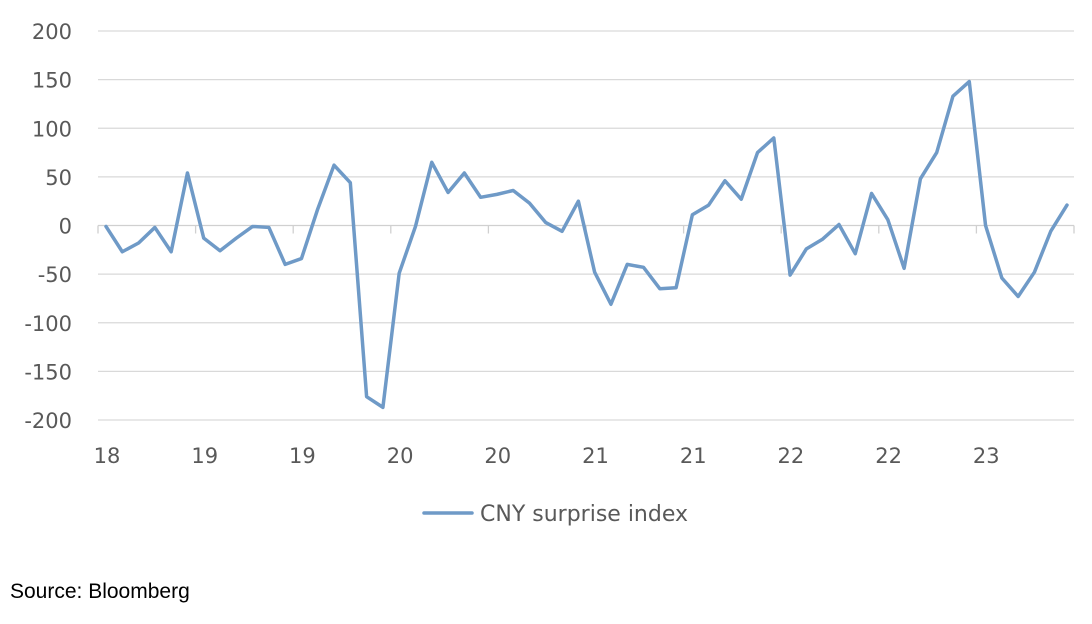  What do you see at coordinates (58, 178) in the screenshot?
I see `y-tick-label: 50` at bounding box center [58, 178].